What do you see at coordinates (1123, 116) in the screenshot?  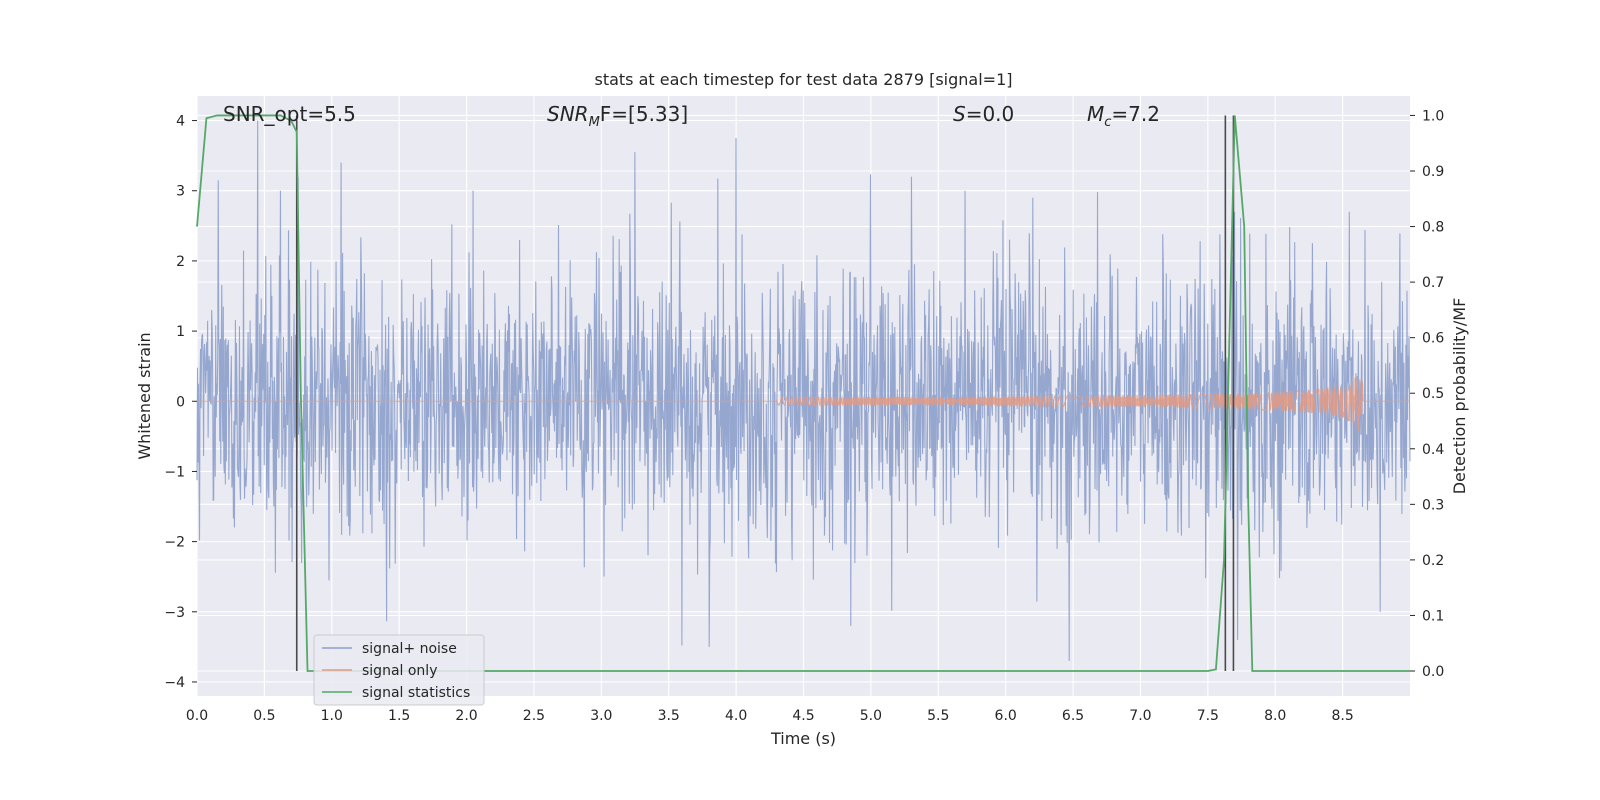 I see `annotation-chirp-mass: Mc=7.2` at bounding box center [1123, 116].